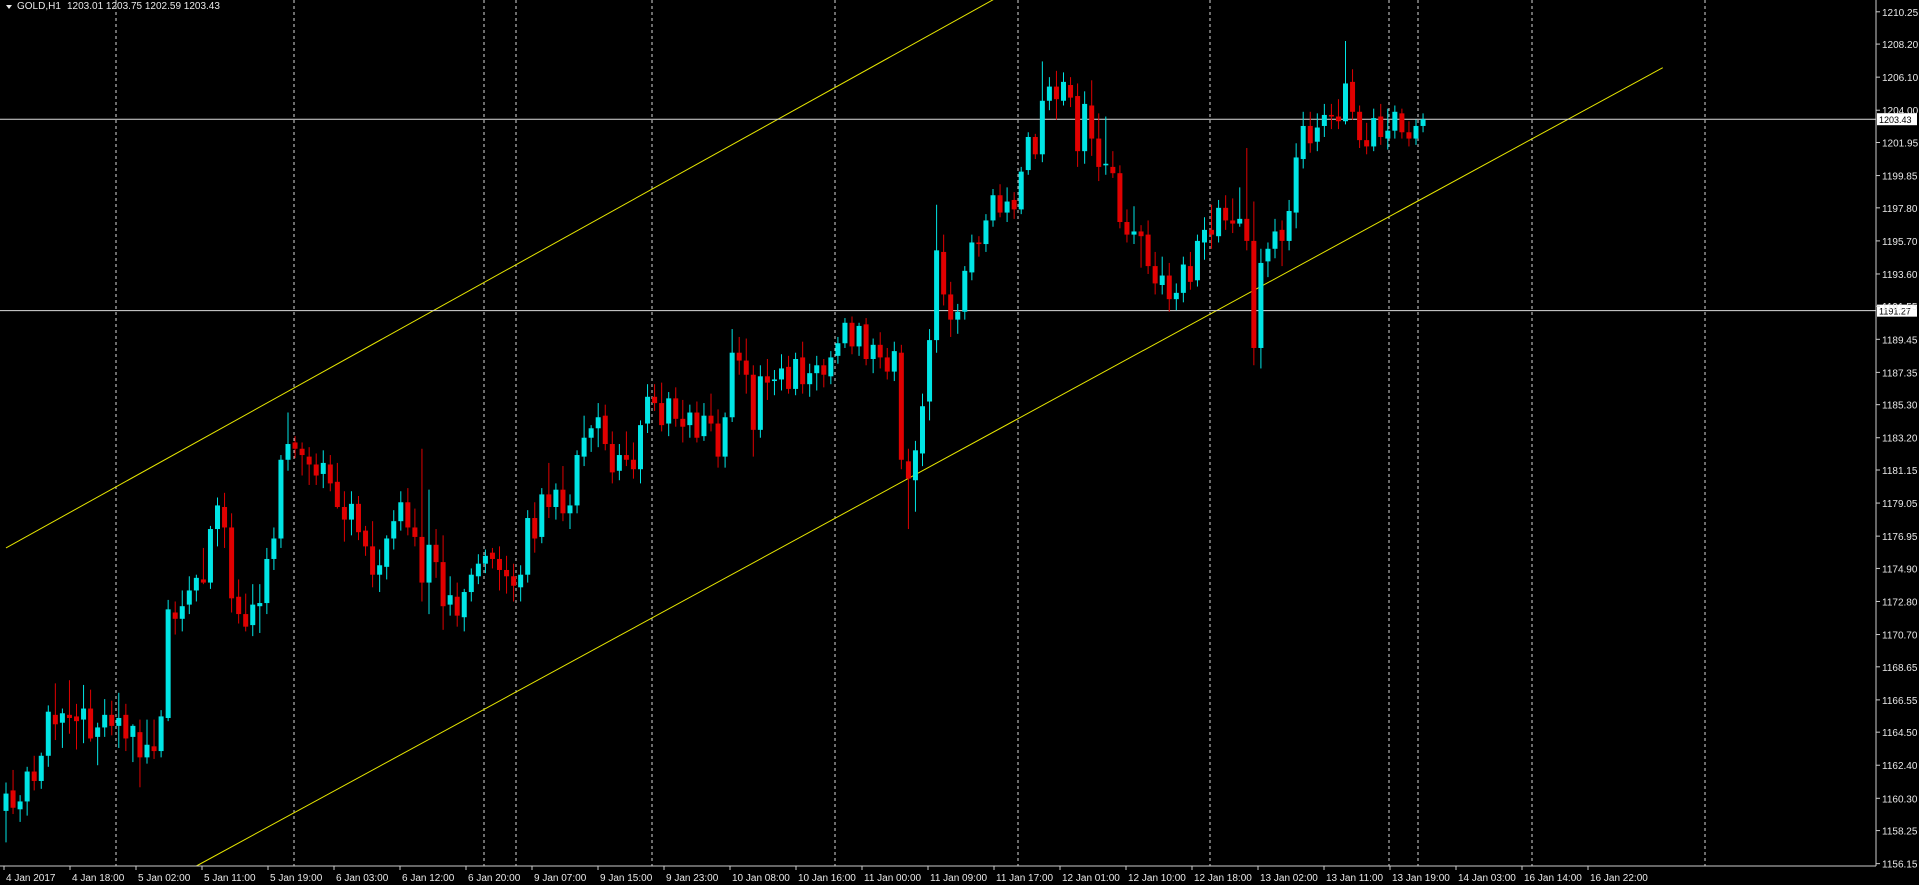 The width and height of the screenshot is (1919, 885). I want to click on time-tick-label: 13 Jan 19:00, so click(1421, 878).